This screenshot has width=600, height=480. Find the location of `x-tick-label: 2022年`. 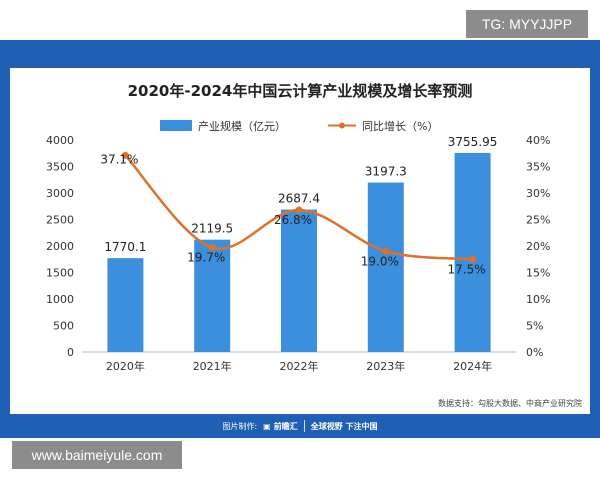

x-tick-label: 2022年 is located at coordinates (299, 366).